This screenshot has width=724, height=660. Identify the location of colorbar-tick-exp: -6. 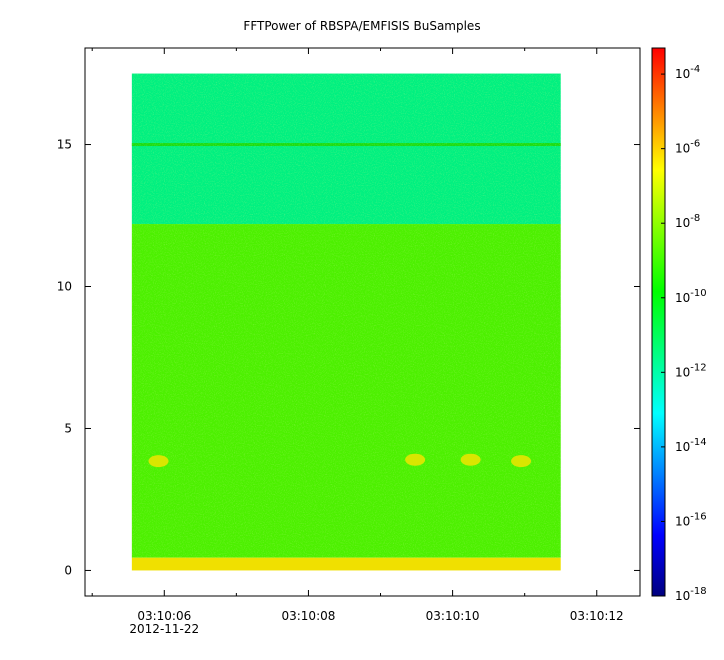
(695, 144).